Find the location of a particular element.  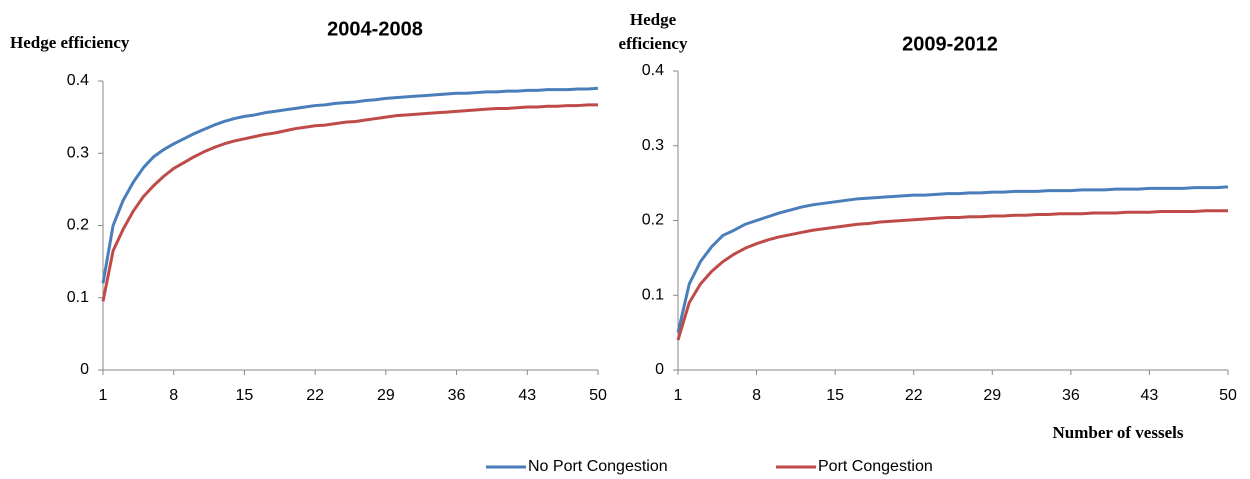

chart-title: 2004-2008 is located at coordinates (375, 29).